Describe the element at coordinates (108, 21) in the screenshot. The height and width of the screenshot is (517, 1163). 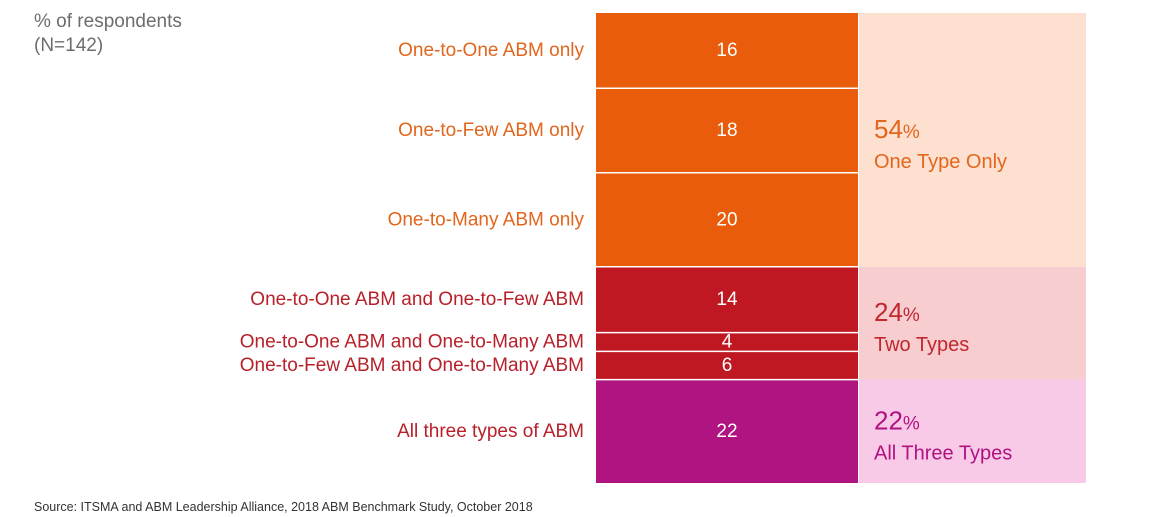
I see `unit-note-line-1: % of respondents` at that location.